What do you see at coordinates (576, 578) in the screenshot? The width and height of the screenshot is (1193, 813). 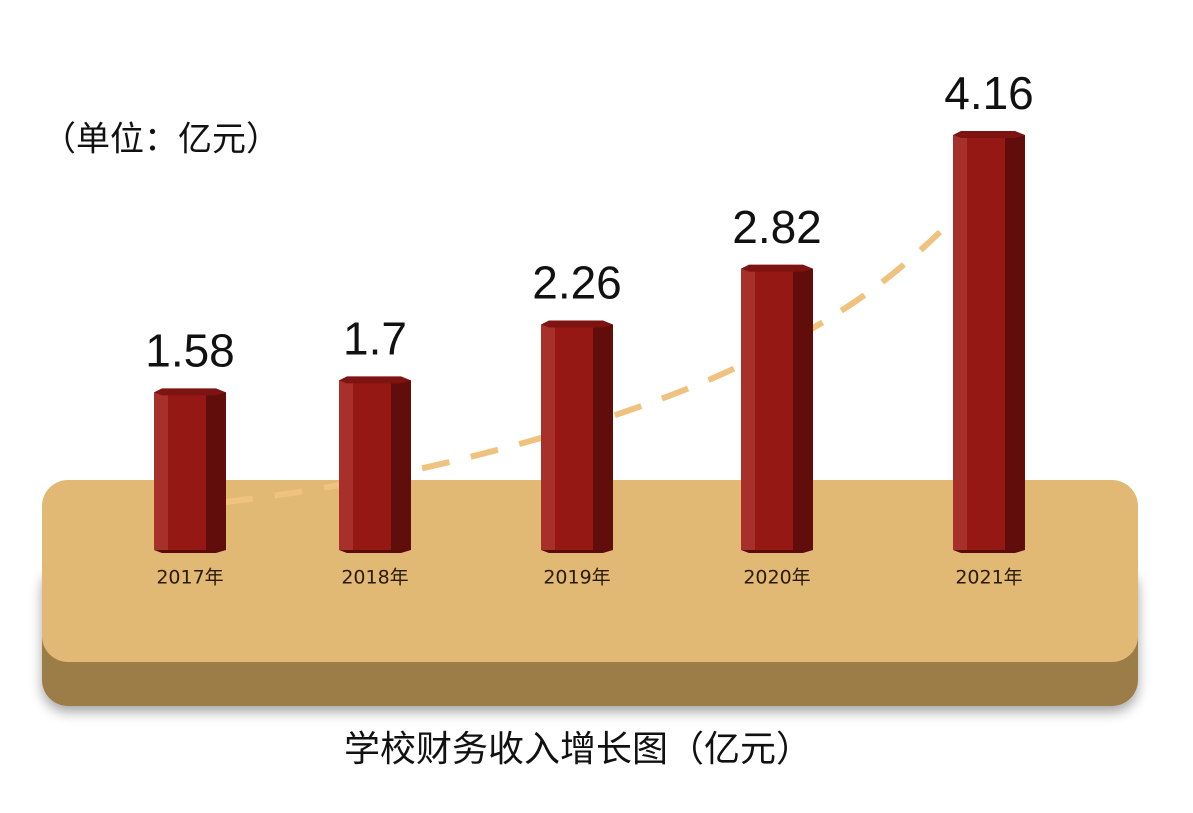 I see `x-tick-label: 2019年` at bounding box center [576, 578].